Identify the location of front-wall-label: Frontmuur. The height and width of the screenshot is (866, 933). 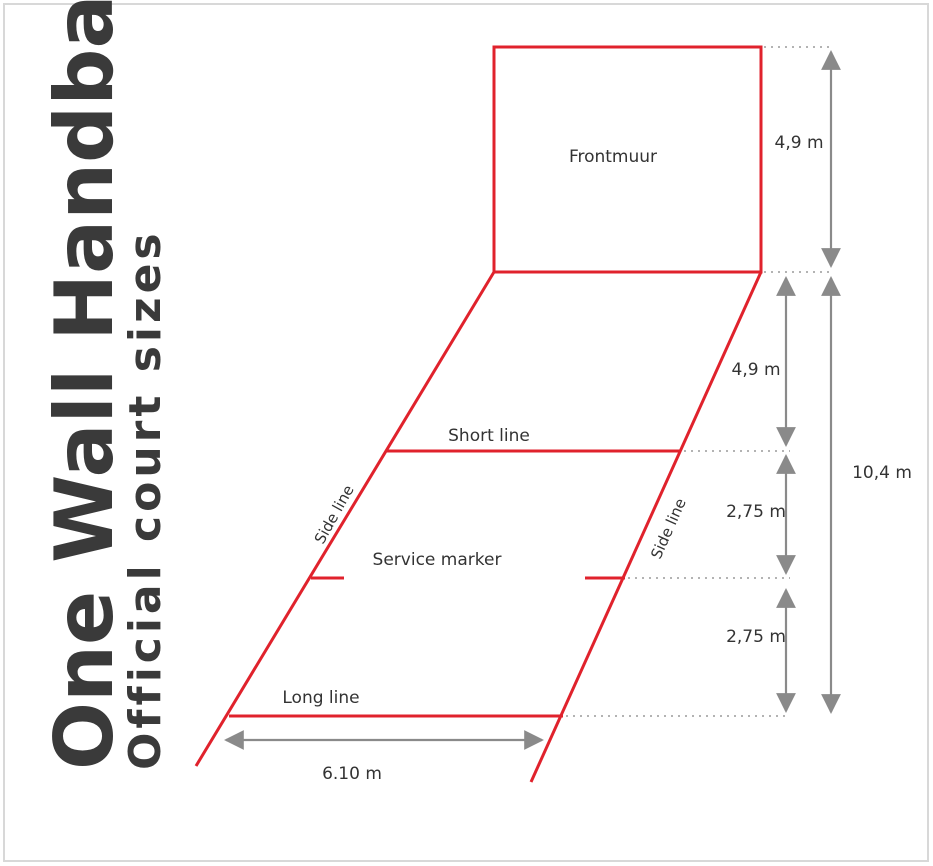
(613, 157).